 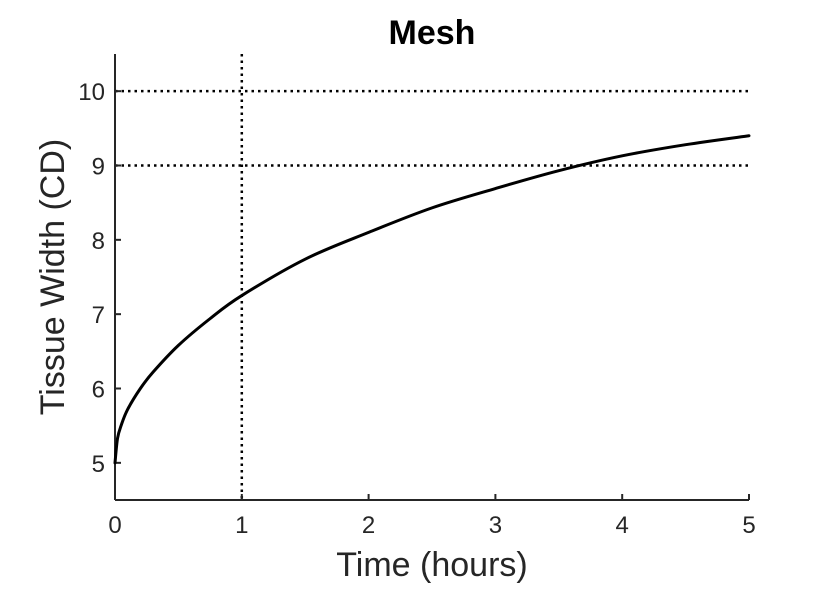 I want to click on y-axis-label: Tissue Width (CD), so click(x=53, y=277).